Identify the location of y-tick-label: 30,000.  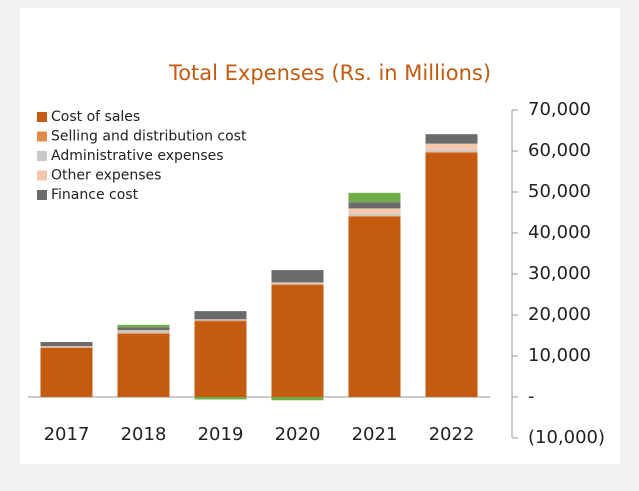
(559, 273).